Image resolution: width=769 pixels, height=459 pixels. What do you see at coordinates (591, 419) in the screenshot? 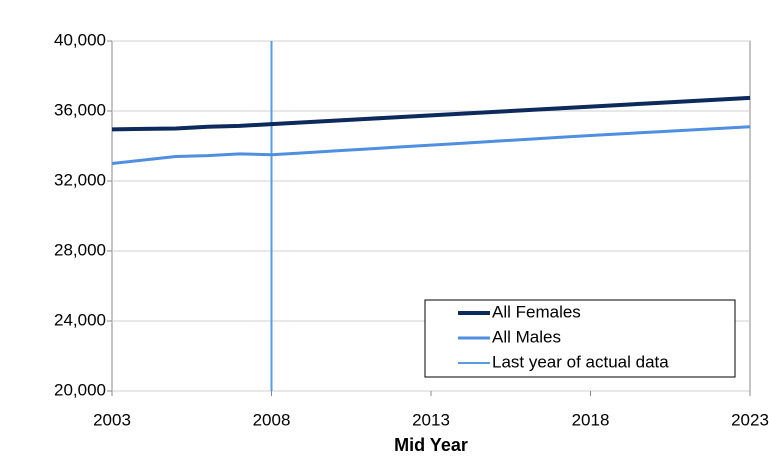
I see `x-tick-label: 2018` at bounding box center [591, 419].